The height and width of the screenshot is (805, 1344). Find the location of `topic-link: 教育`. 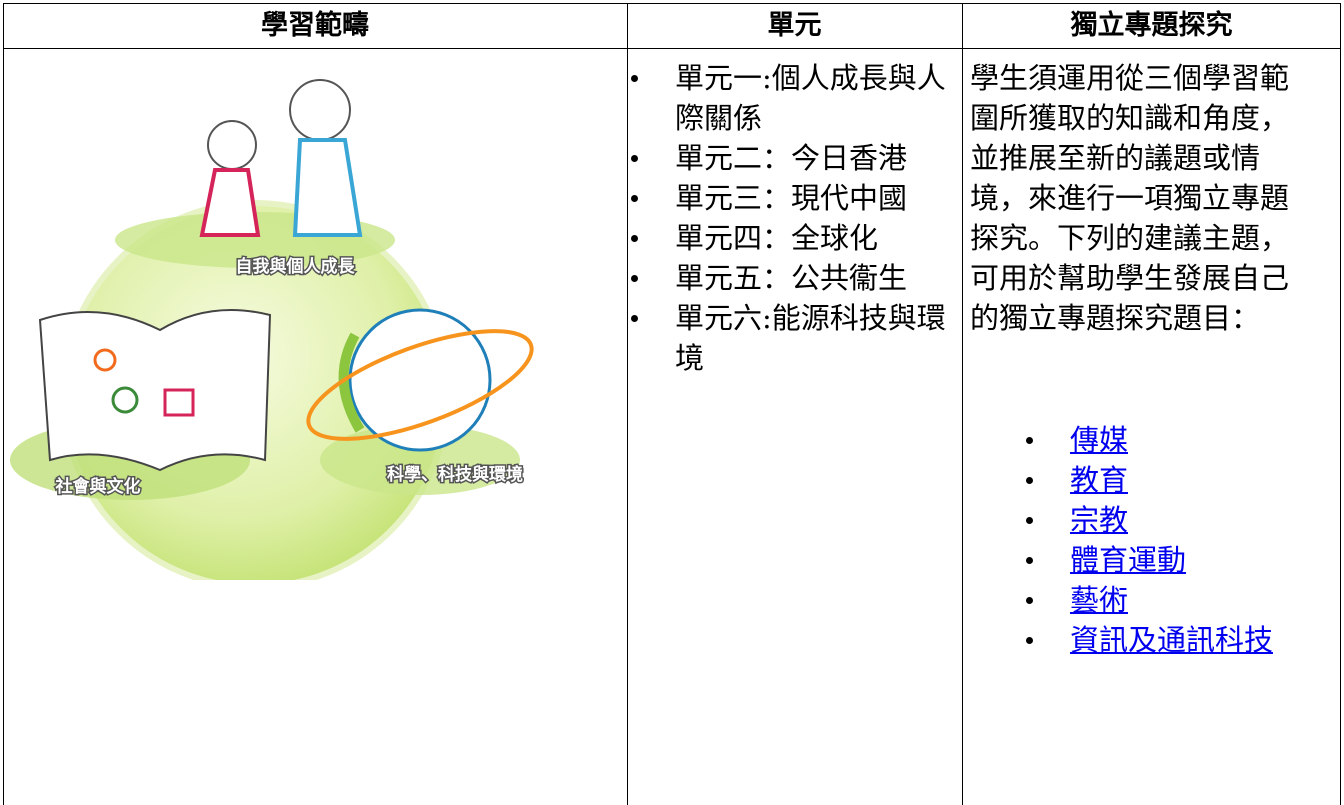

topic-link: 教育 is located at coordinates (1099, 480).